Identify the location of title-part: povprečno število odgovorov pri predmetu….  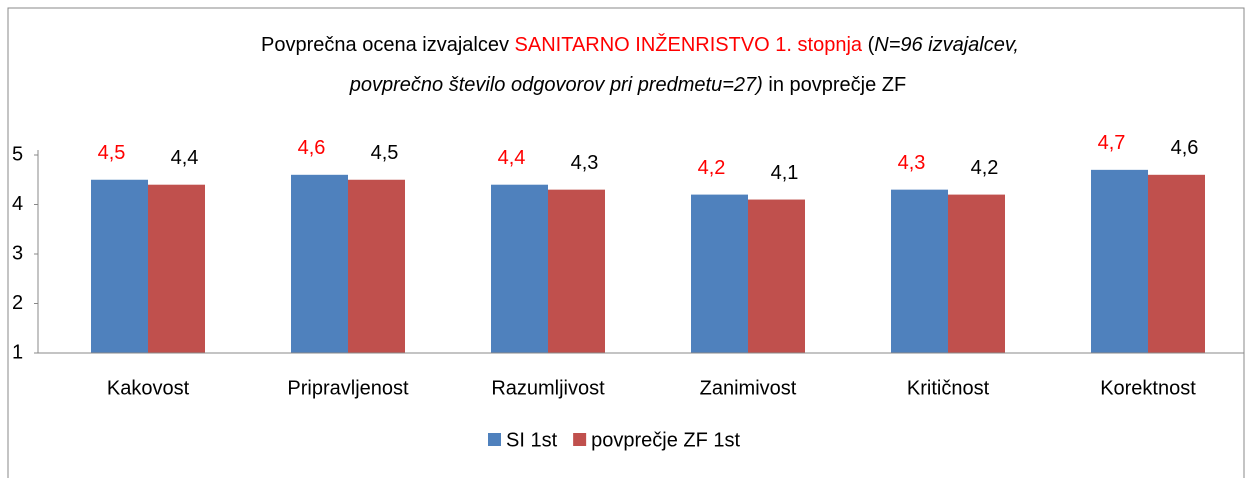
(556, 85).